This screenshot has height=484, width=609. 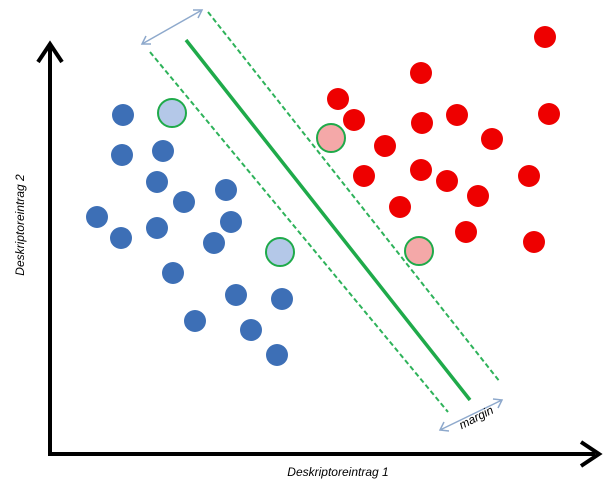 I want to click on margin-label: margin, so click(x=476, y=417).